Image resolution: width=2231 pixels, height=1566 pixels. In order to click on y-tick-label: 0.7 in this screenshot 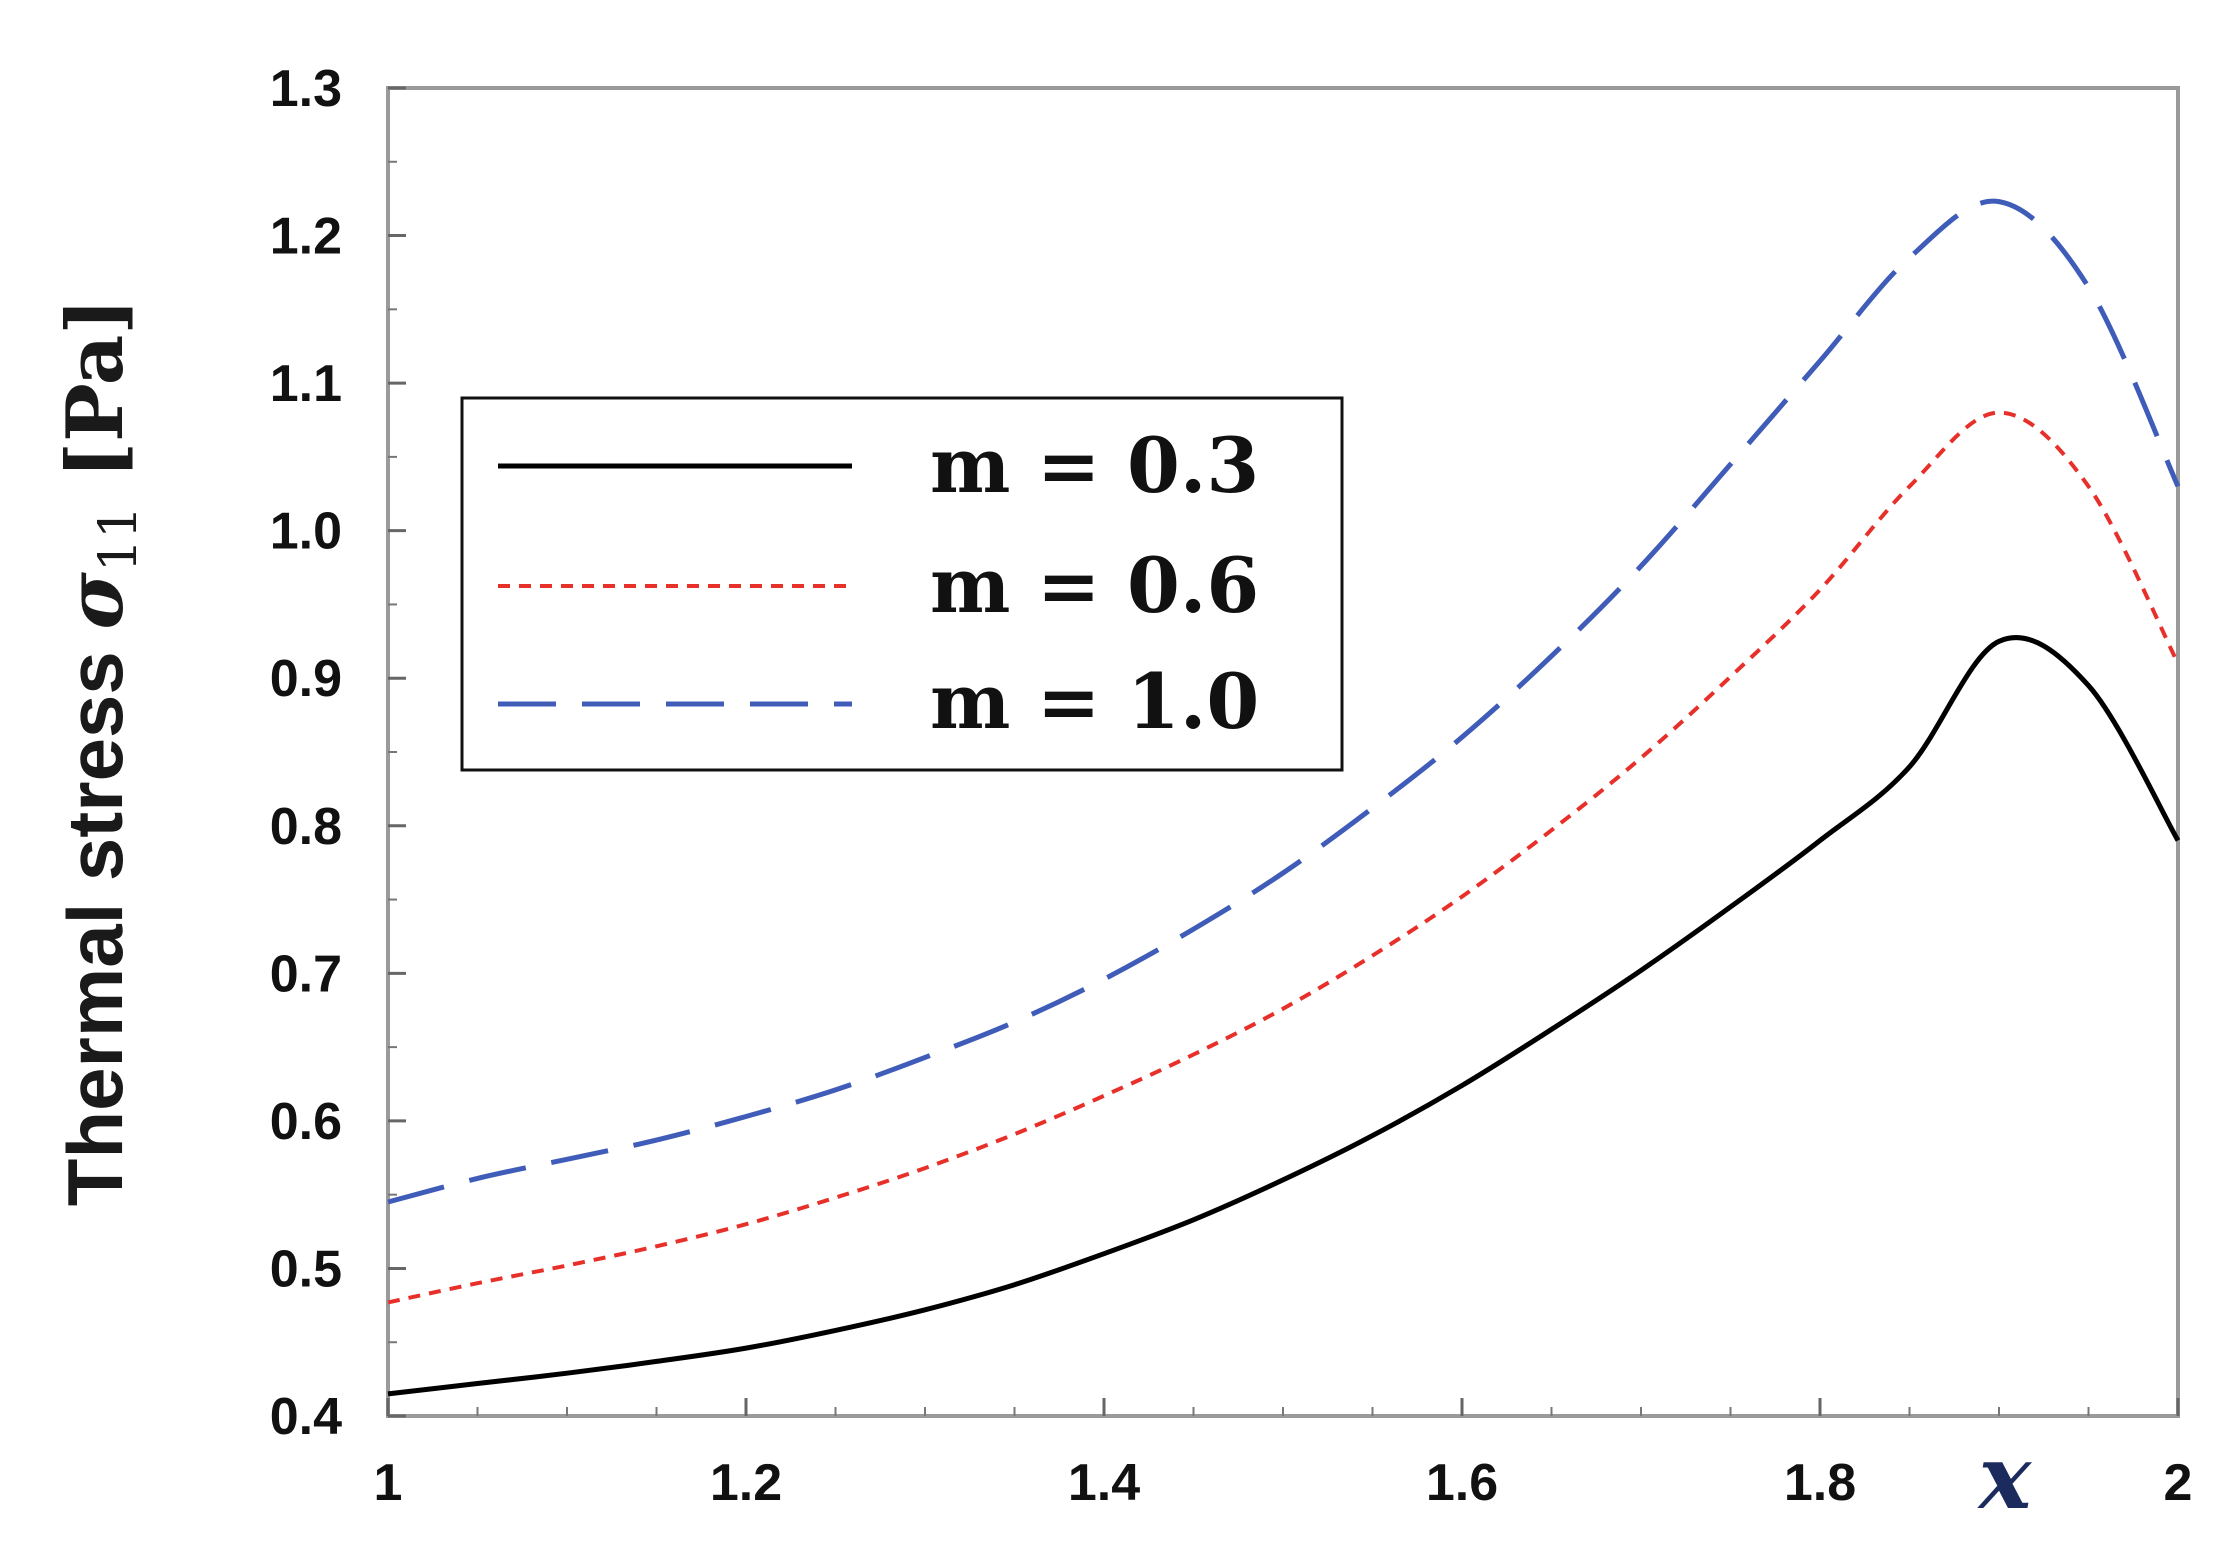, I will do `click(306, 974)`.